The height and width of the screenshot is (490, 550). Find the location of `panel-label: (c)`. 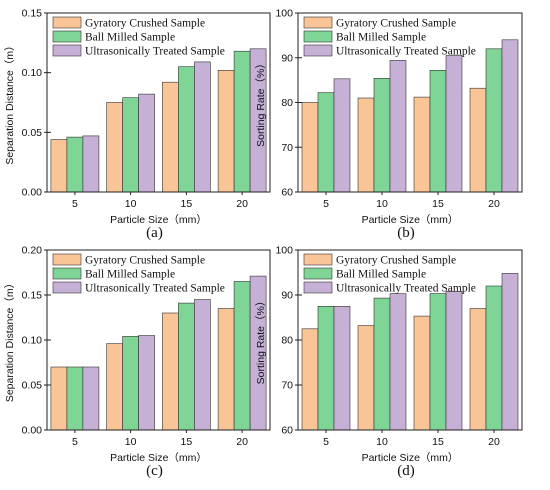

panel-label: (c) is located at coordinates (154, 471).